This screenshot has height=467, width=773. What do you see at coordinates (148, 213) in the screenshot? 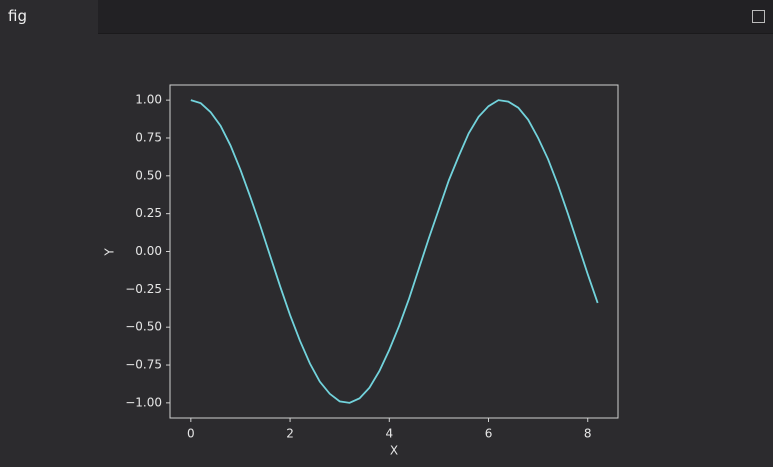
I see `y-tick-label: 0.25` at bounding box center [148, 213].